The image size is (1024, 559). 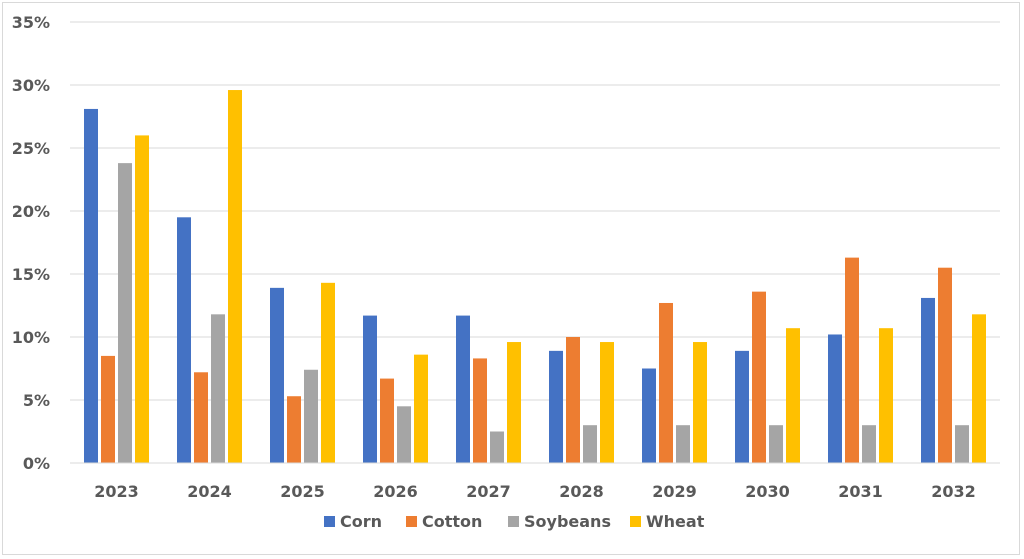 I want to click on bar-soybeans-2024, so click(x=218, y=388).